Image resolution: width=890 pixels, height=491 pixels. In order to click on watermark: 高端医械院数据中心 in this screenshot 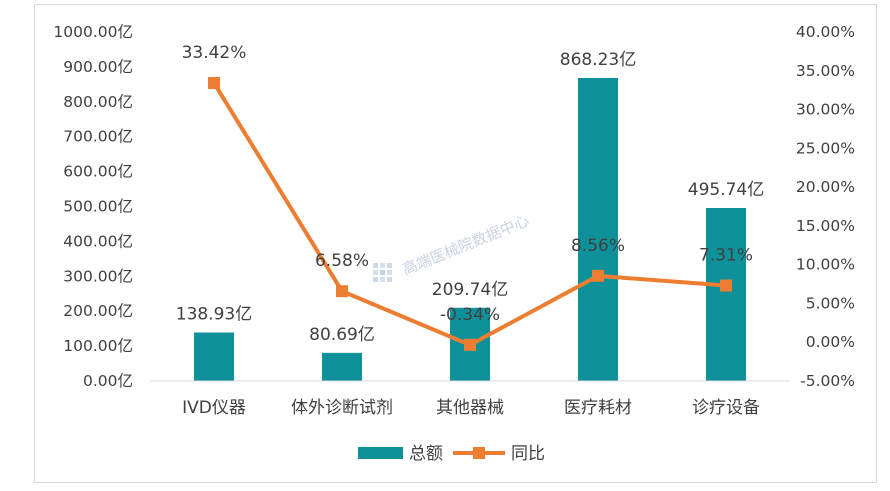, I will do `click(452, 246)`.